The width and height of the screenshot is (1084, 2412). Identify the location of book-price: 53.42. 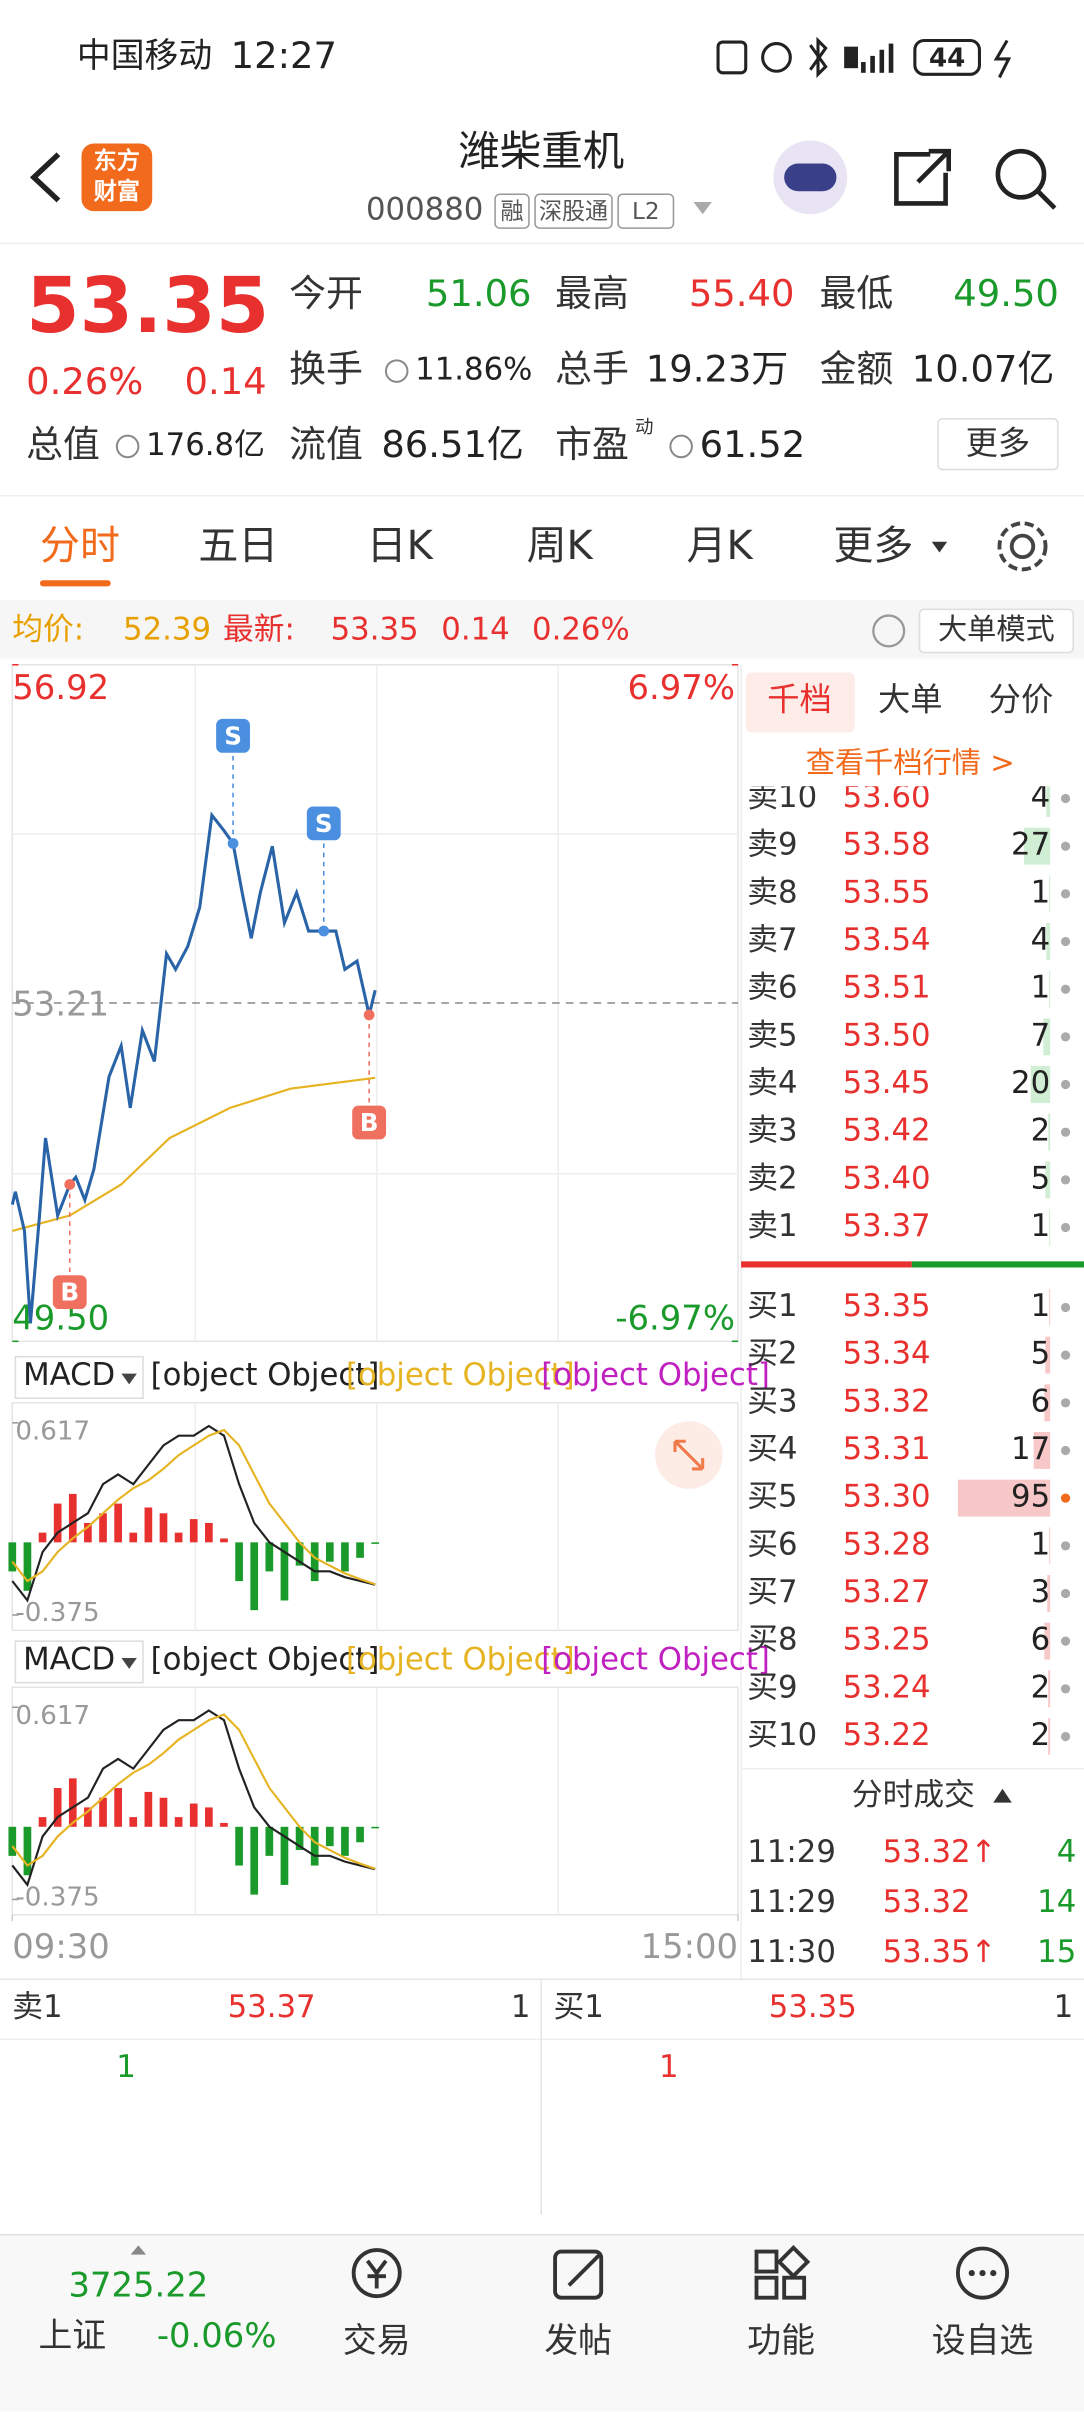
(887, 1131).